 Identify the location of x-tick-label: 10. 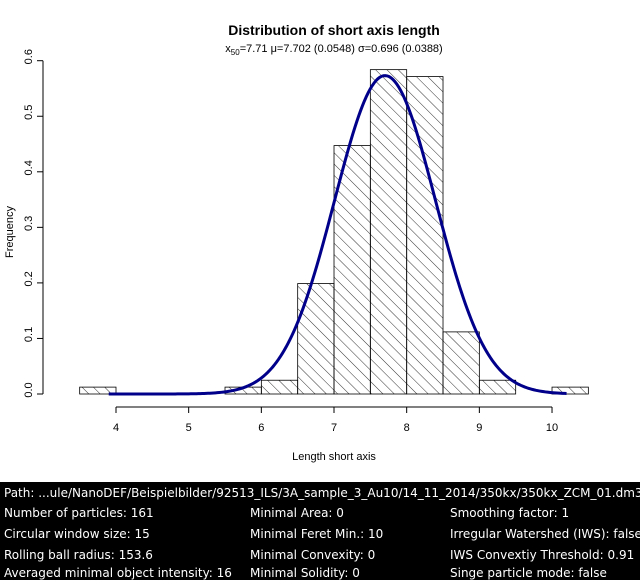
(552, 428).